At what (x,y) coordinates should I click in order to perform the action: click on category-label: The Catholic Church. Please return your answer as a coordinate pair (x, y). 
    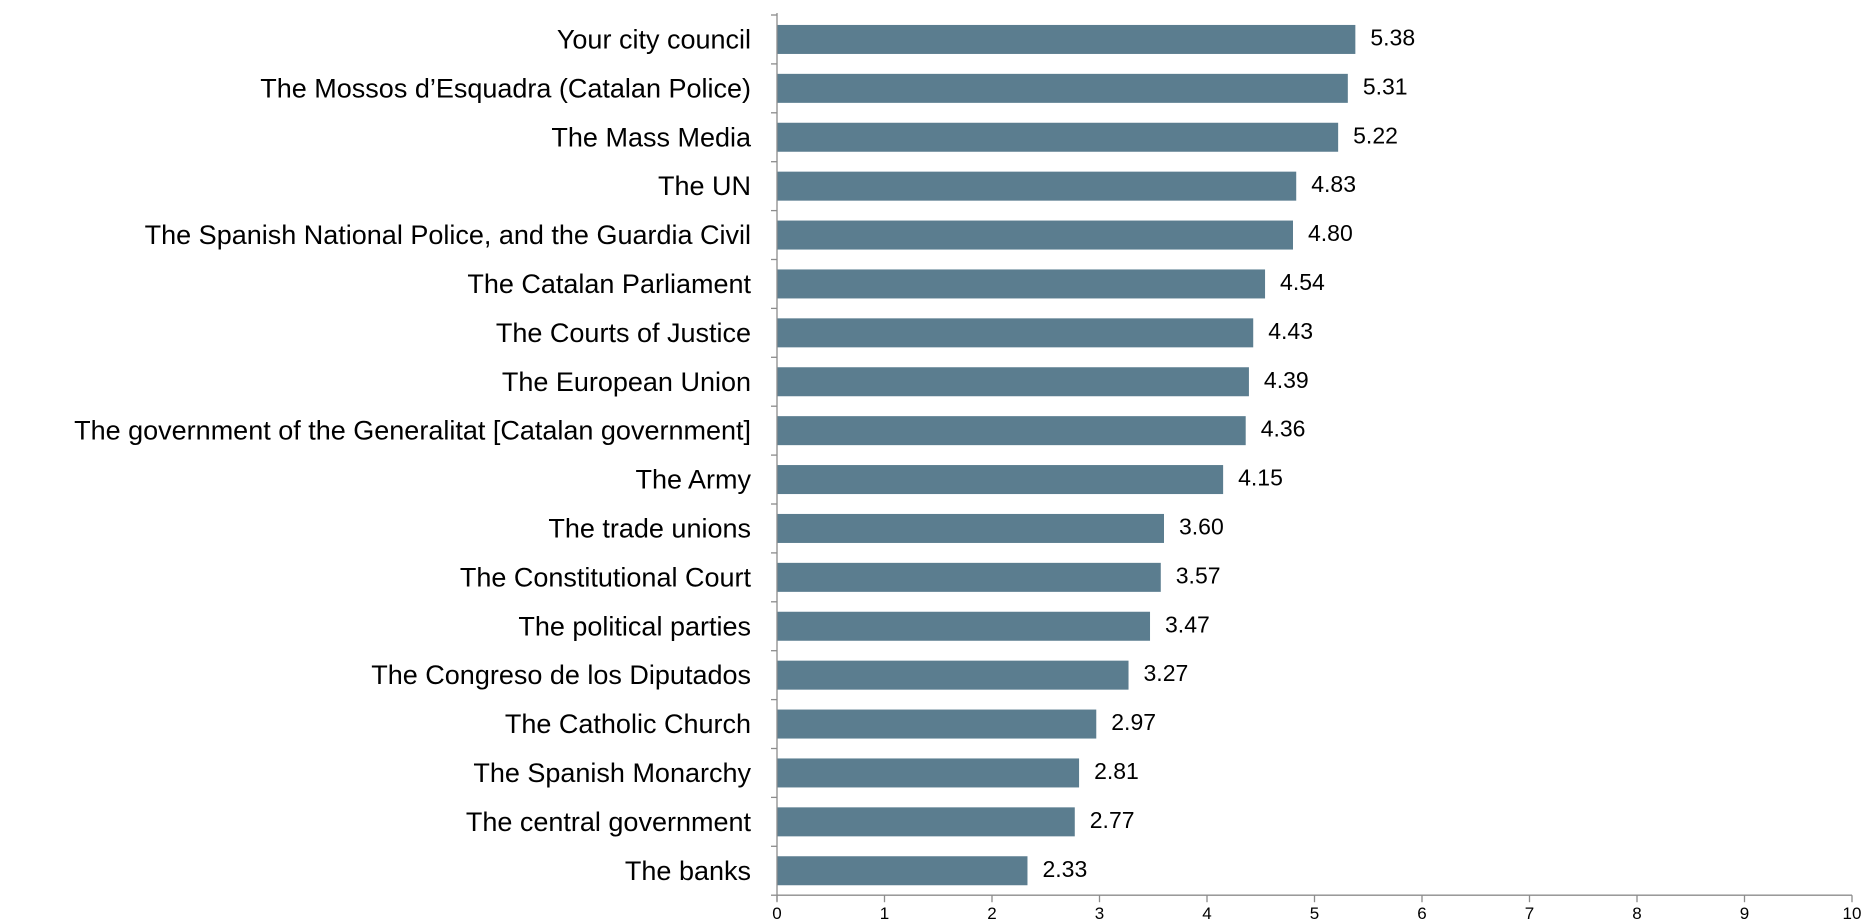
    Looking at the image, I should click on (628, 724).